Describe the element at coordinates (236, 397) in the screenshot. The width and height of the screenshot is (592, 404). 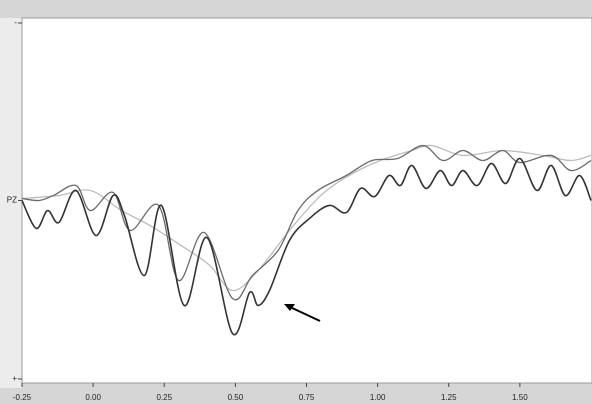
I see `x-tick-label: 0.50` at that location.